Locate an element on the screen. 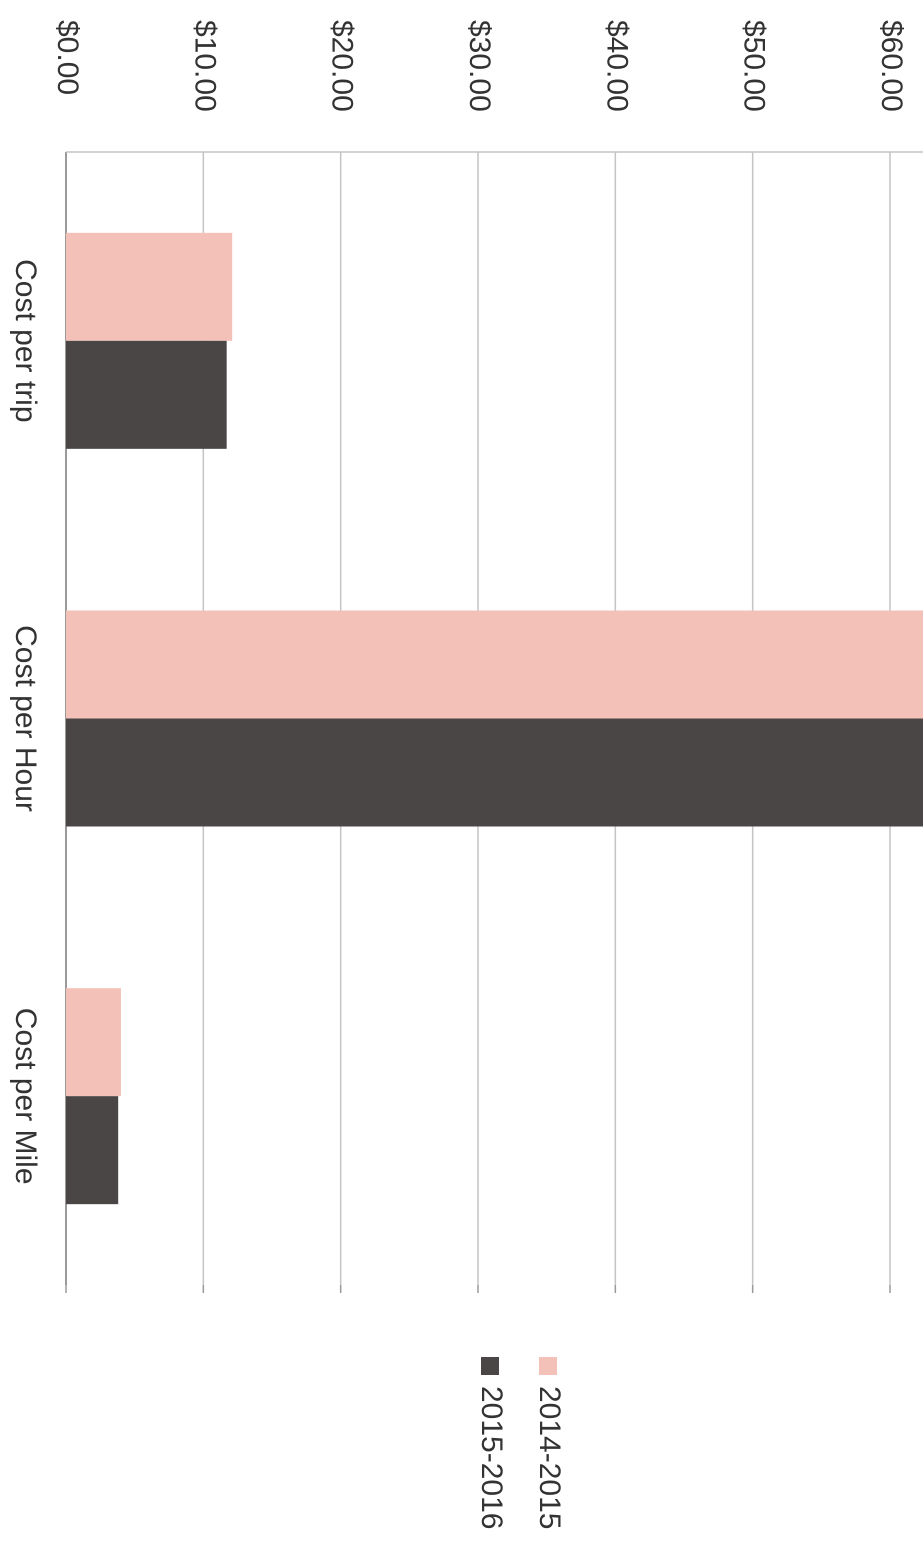 The width and height of the screenshot is (923, 1553). category-axis-labels: Cost per trip Cost per Hour Cost per Mile is located at coordinates (25, 721).